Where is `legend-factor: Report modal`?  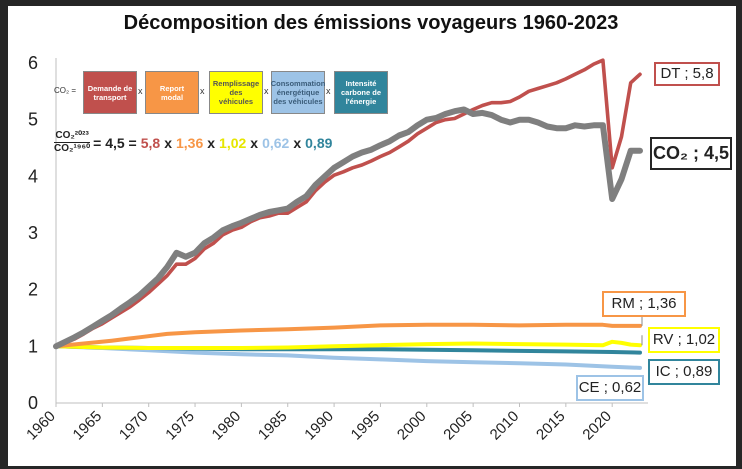 legend-factor: Report modal is located at coordinates (172, 92).